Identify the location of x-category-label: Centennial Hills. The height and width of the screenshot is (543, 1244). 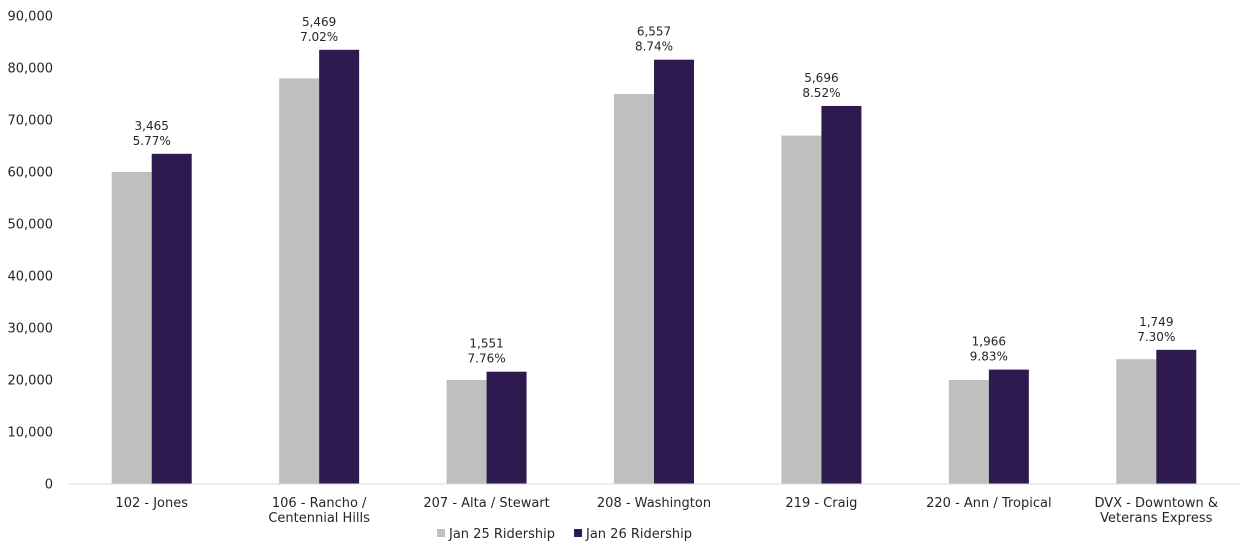
(319, 518).